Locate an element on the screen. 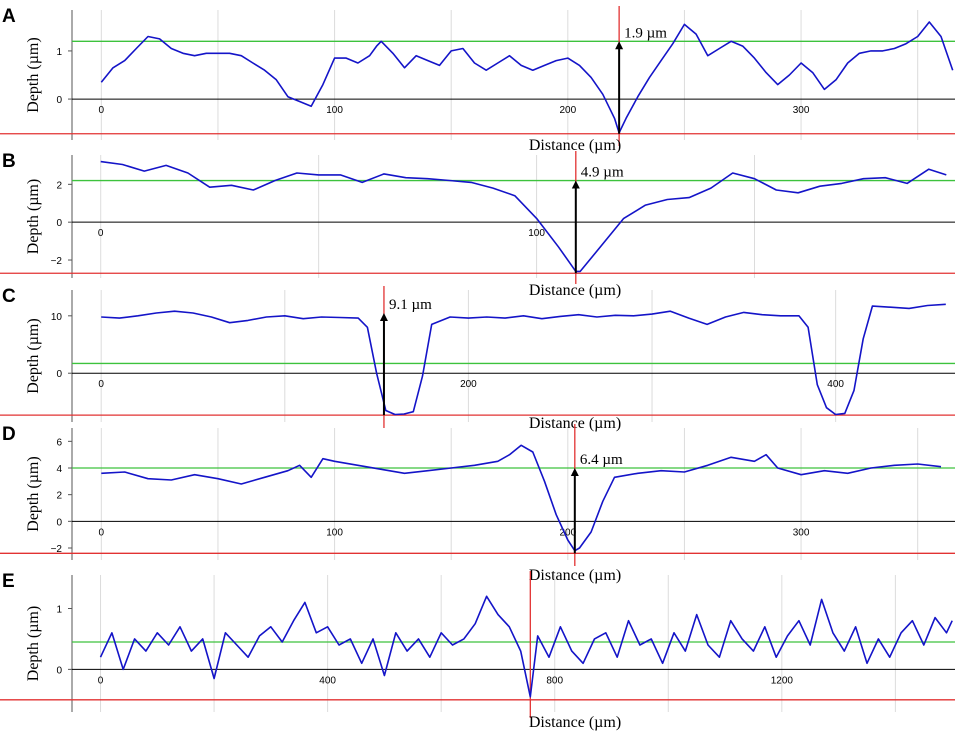 Image resolution: width=955 pixels, height=736 pixels. depth-annotation: 1.9 µm is located at coordinates (645, 33).